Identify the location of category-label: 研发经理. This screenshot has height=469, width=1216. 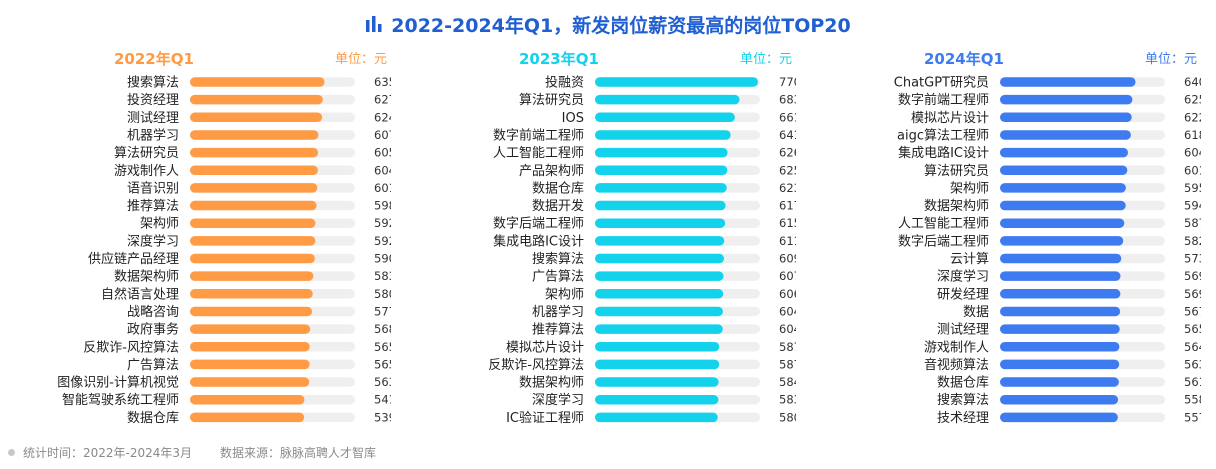
(963, 294).